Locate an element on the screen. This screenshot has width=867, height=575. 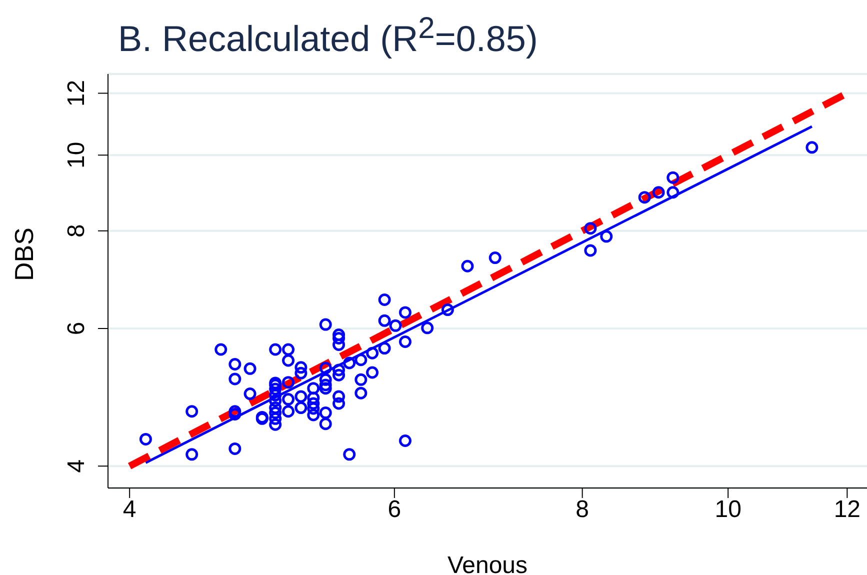
y-tick-label: 12 is located at coordinates (76, 93).